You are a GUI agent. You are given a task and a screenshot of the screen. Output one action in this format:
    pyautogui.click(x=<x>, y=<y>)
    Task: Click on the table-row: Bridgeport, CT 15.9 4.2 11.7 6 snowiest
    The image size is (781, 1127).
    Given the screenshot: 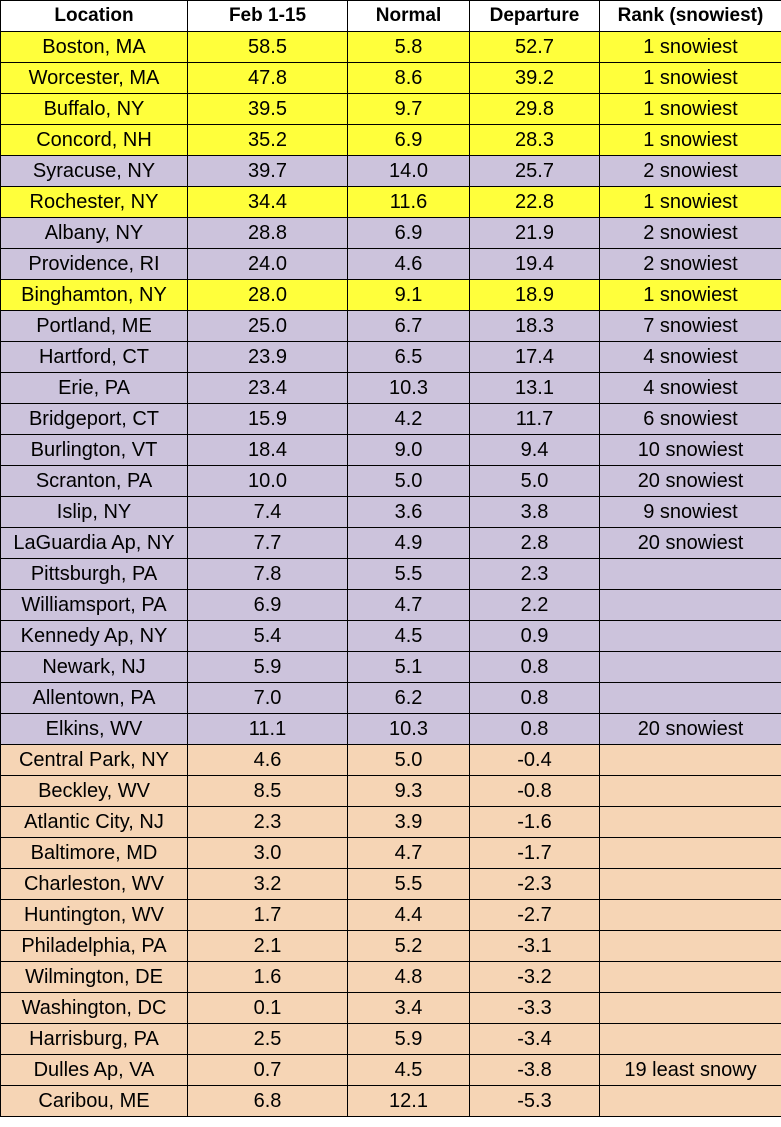 What is the action you would take?
    pyautogui.click(x=390, y=419)
    